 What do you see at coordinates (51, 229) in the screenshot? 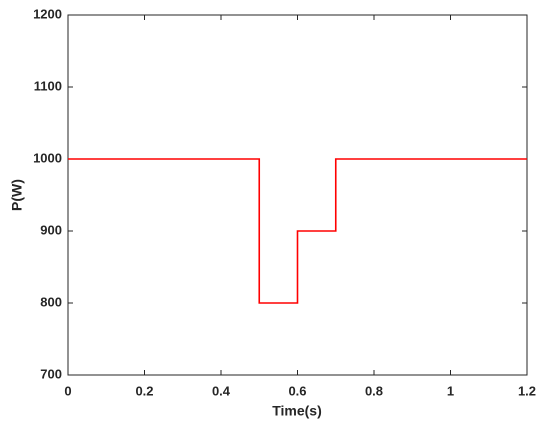
I see `y-tick-label: 900` at bounding box center [51, 229].